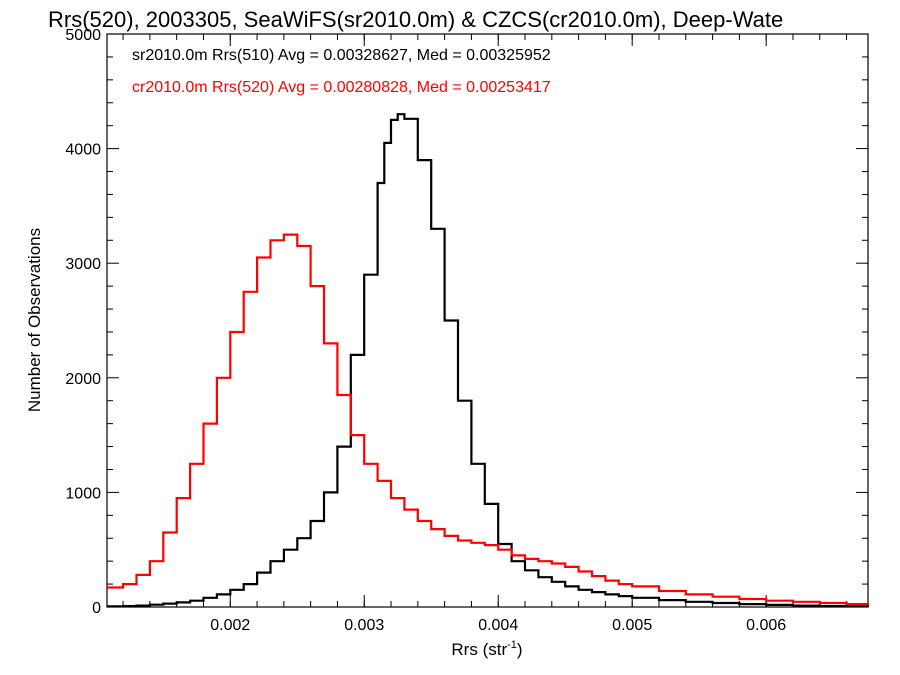 The width and height of the screenshot is (900, 675). Describe the element at coordinates (83, 264) in the screenshot. I see `y-tick-label: 3000` at that location.